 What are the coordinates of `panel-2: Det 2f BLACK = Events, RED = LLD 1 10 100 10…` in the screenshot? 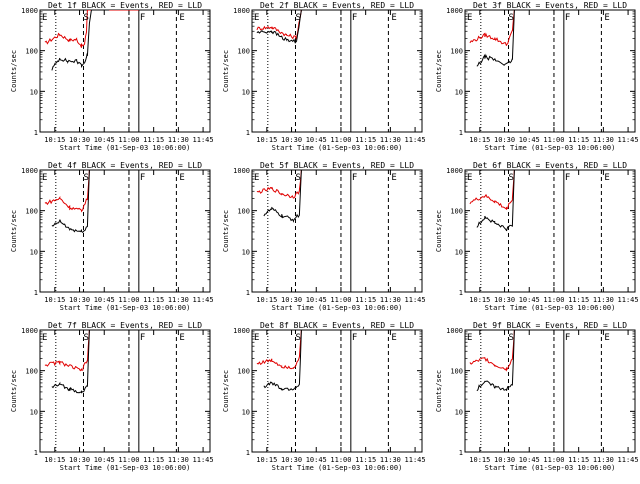 It's located at (324, 76).